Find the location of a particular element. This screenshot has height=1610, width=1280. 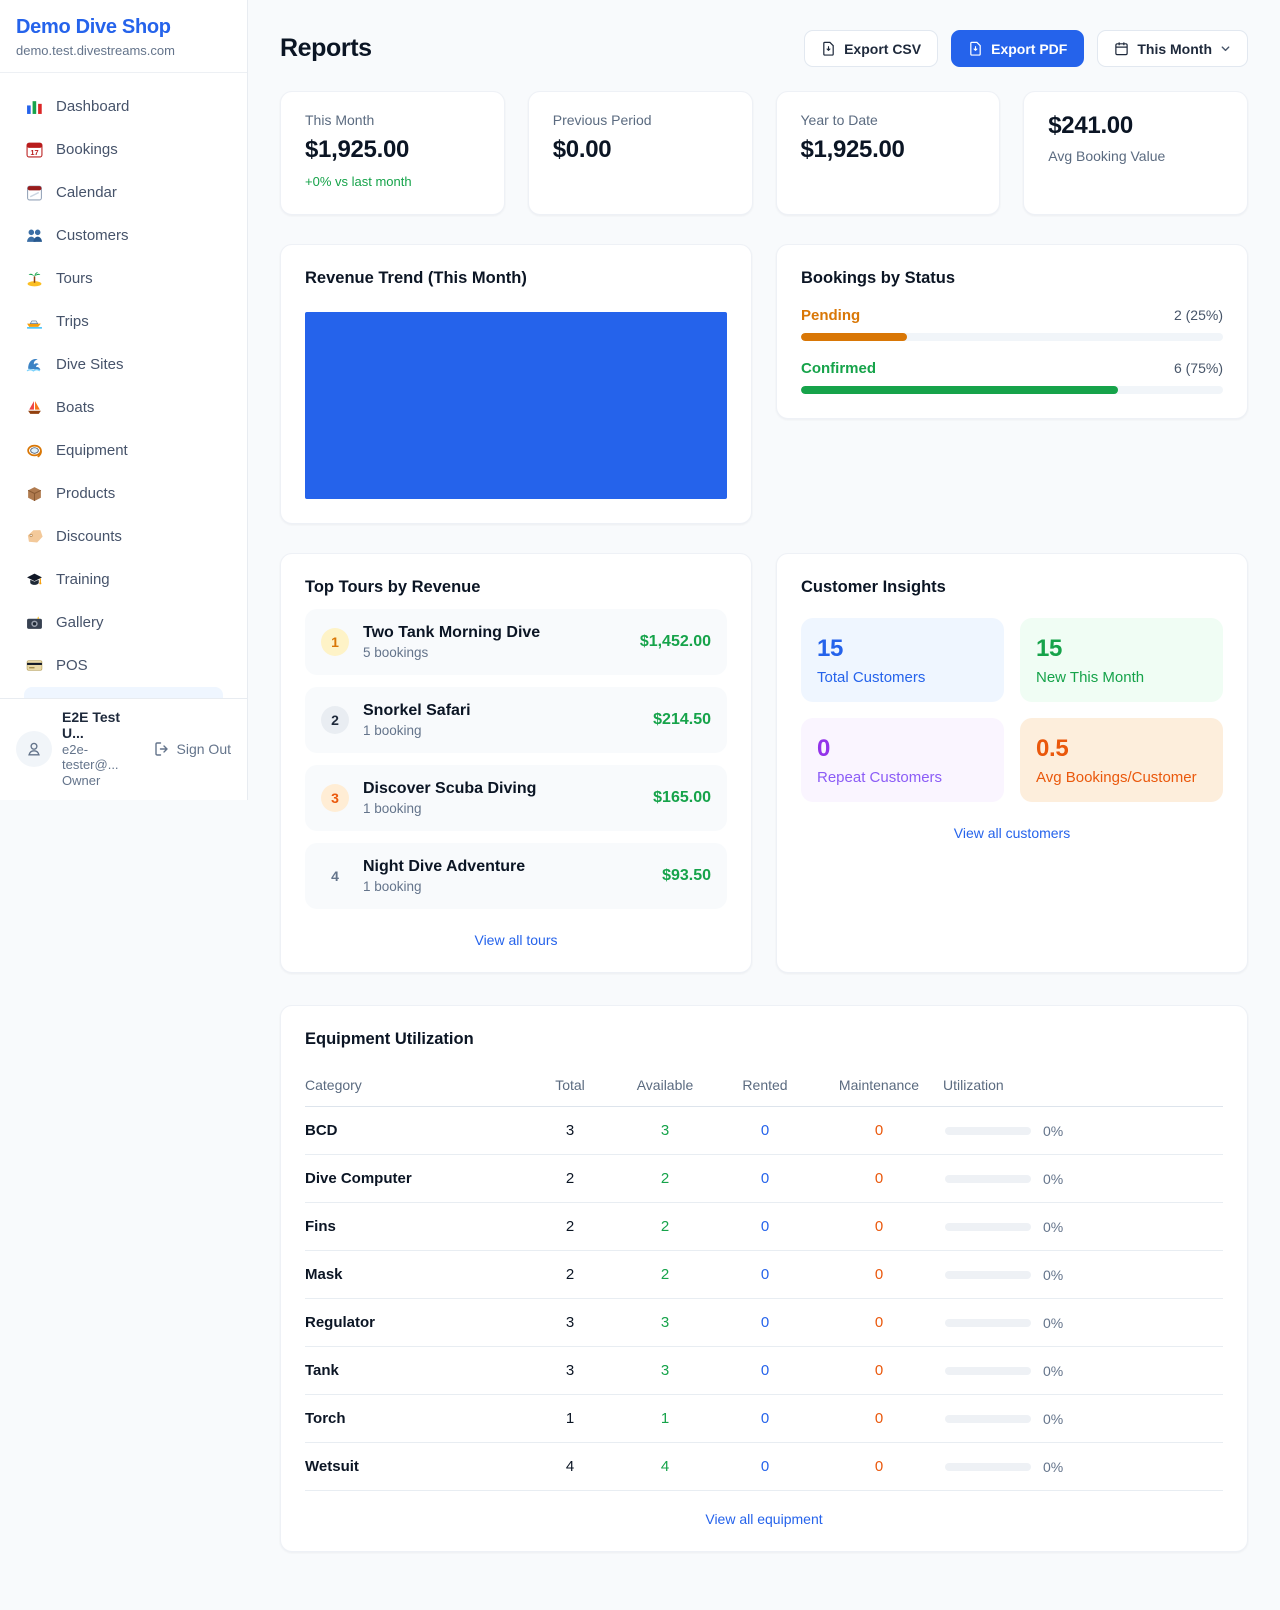

user-icon is located at coordinates (34, 749).